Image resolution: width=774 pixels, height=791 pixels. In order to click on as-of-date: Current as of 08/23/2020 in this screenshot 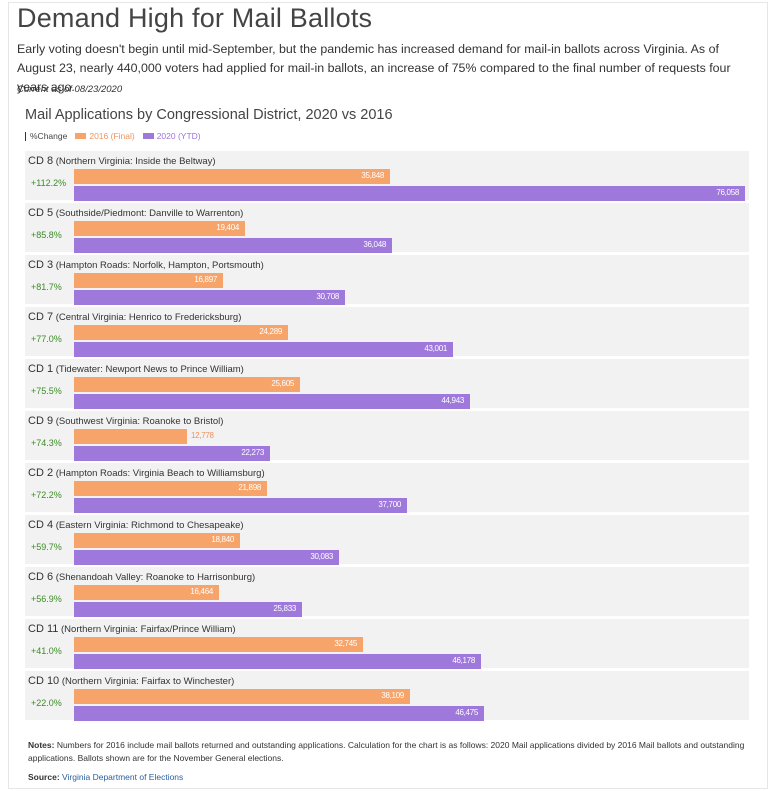, I will do `click(70, 89)`.